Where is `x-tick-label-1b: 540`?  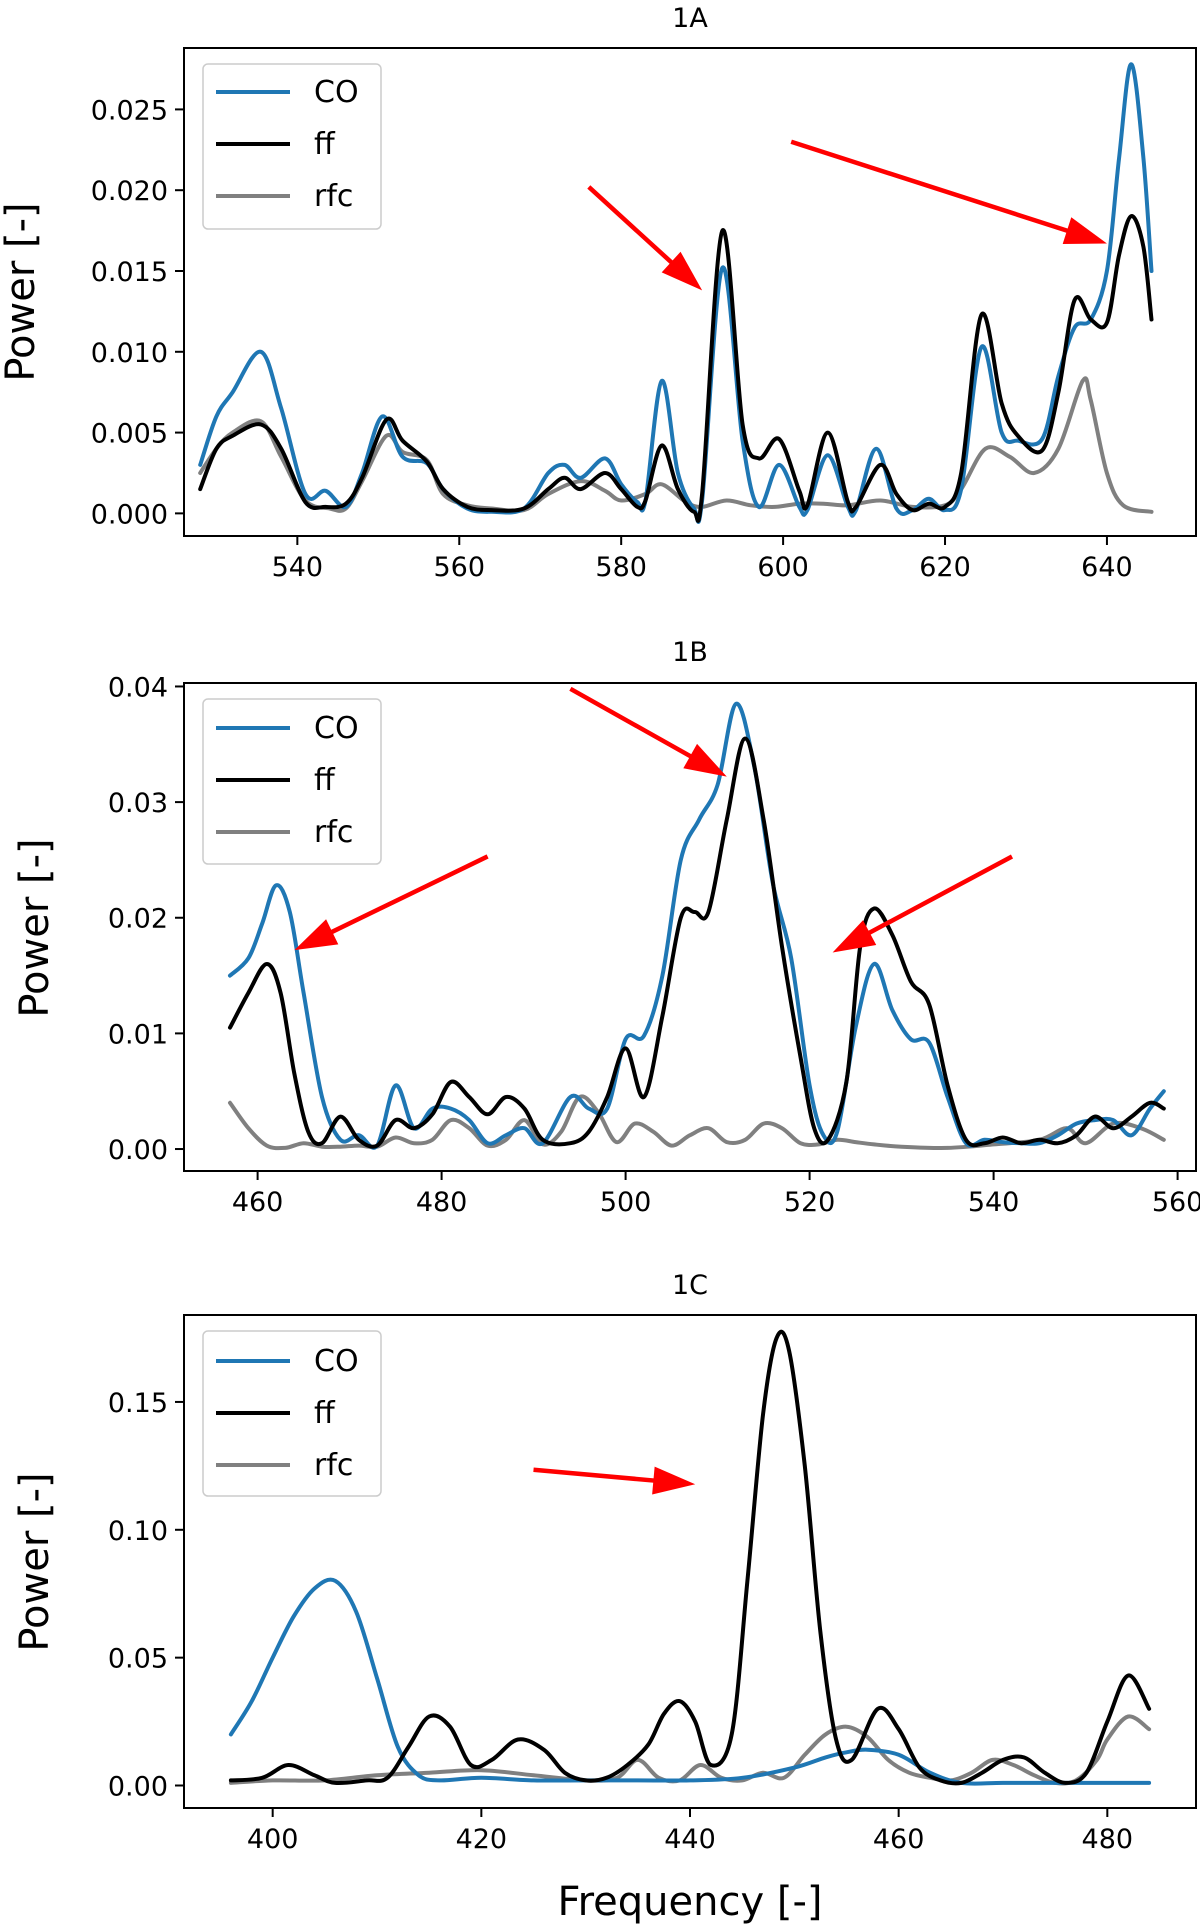
x-tick-label-1b: 540 is located at coordinates (994, 1202).